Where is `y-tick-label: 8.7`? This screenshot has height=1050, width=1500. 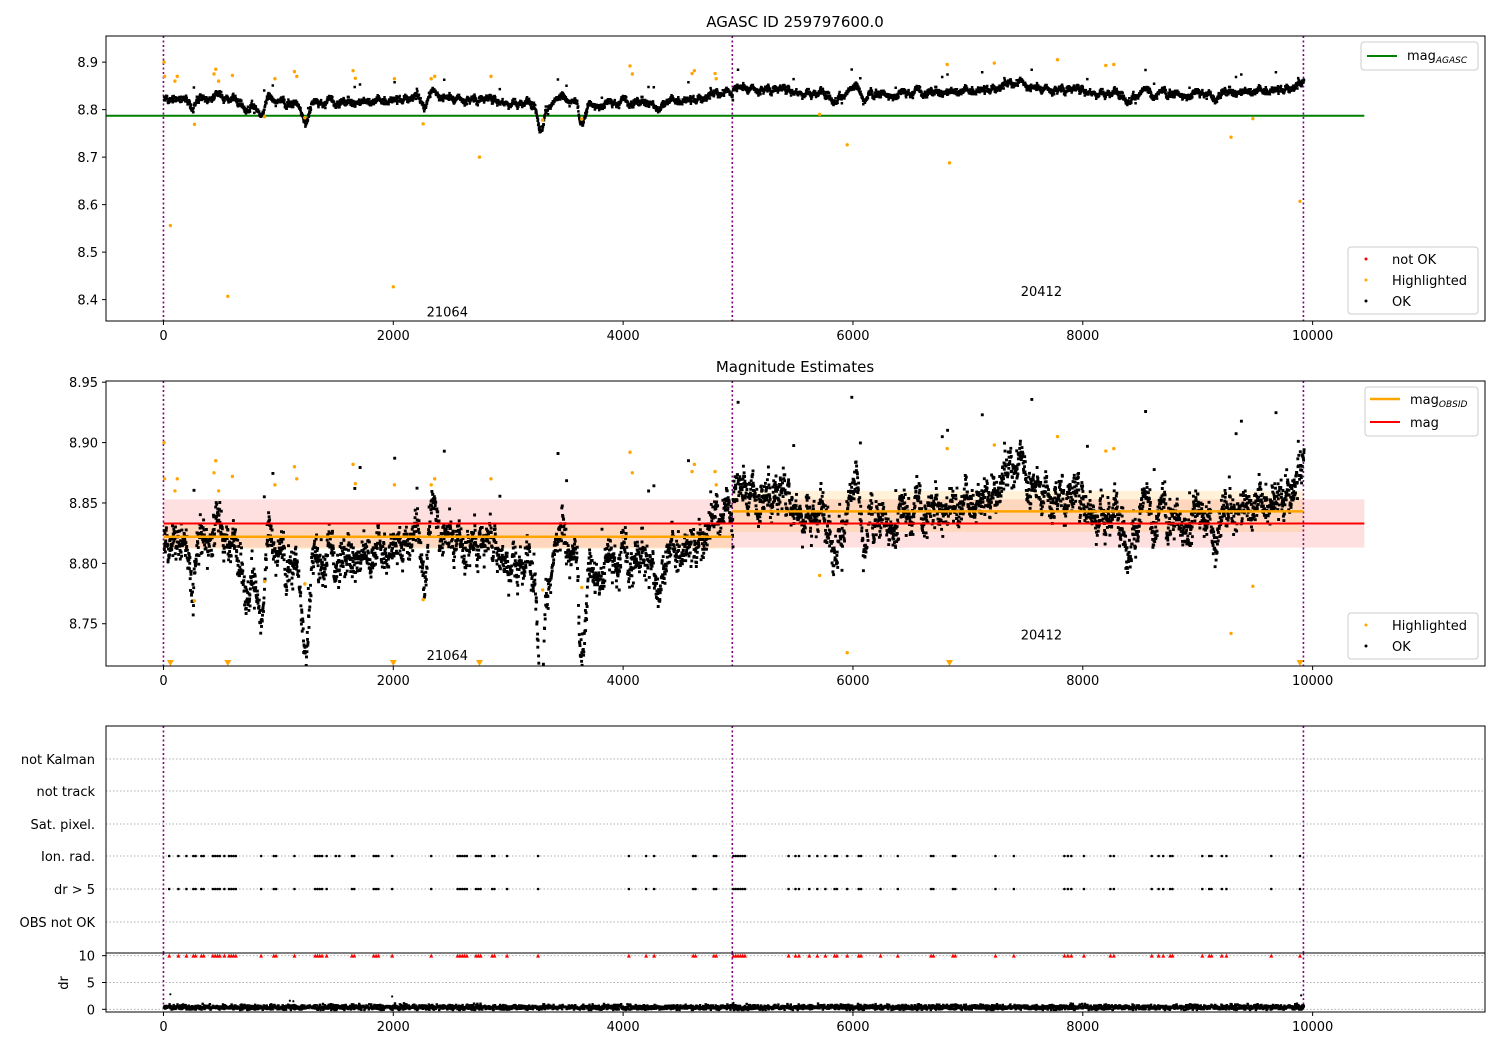
y-tick-label: 8.7 is located at coordinates (87, 158).